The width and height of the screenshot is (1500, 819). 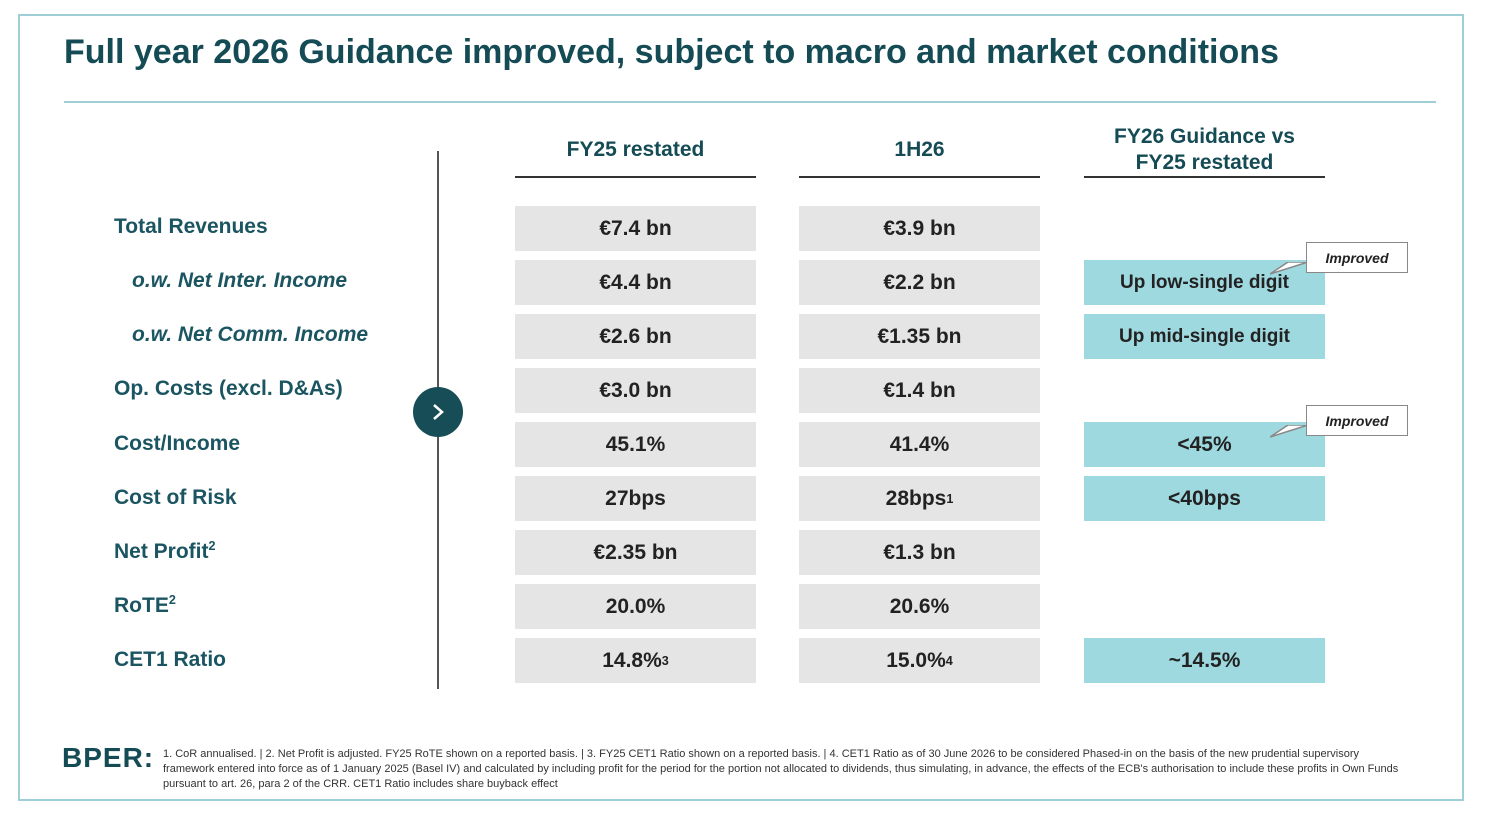 What do you see at coordinates (635, 282) in the screenshot?
I see `cell-fy25: €4.4 bn` at bounding box center [635, 282].